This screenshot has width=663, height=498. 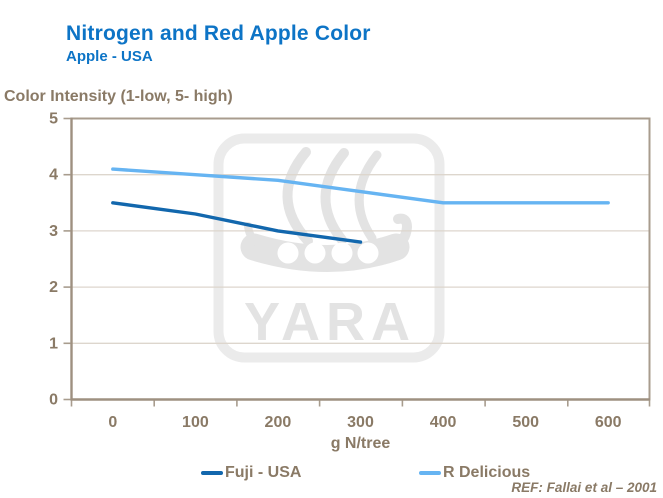 I want to click on x-tick-400: 400, so click(x=443, y=422).